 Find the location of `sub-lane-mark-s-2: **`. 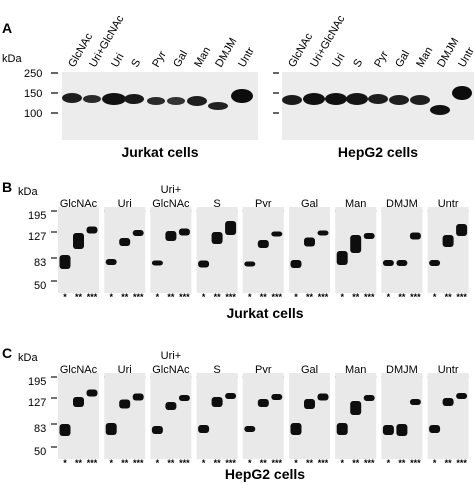

sub-lane-mark-s-2: ** is located at coordinates (218, 297).